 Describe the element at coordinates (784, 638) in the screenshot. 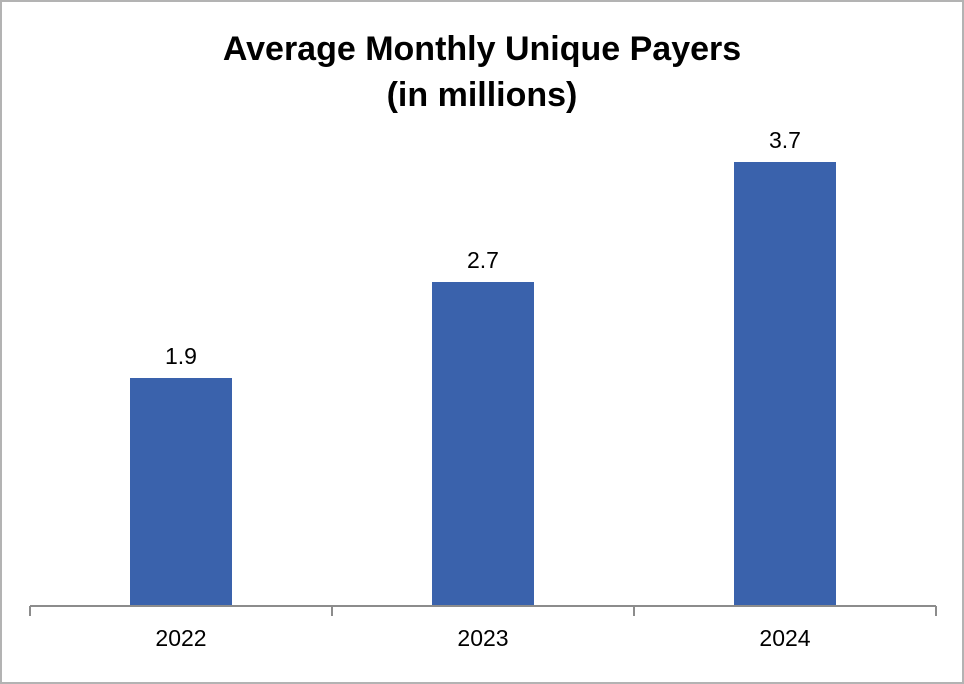

I see `x-tick-label-2024: 2024` at that location.